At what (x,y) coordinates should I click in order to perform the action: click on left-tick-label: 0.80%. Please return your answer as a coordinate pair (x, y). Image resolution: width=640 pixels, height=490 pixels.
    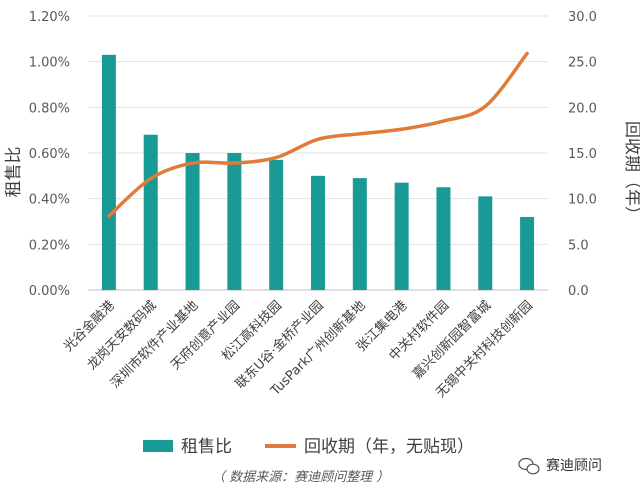
    Looking at the image, I should click on (49, 108).